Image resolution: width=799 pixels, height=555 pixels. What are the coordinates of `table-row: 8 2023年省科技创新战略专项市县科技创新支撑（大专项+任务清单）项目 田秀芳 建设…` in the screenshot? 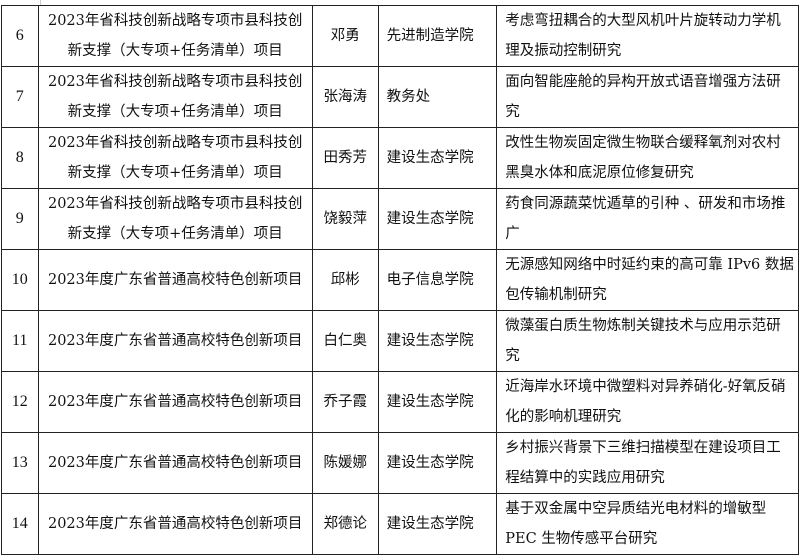 It's located at (400, 158).